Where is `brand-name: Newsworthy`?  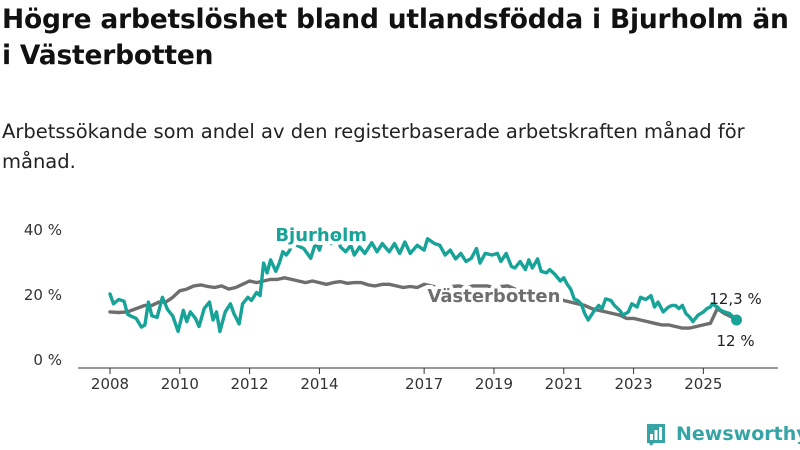
brand-name: Newsworthy is located at coordinates (738, 434).